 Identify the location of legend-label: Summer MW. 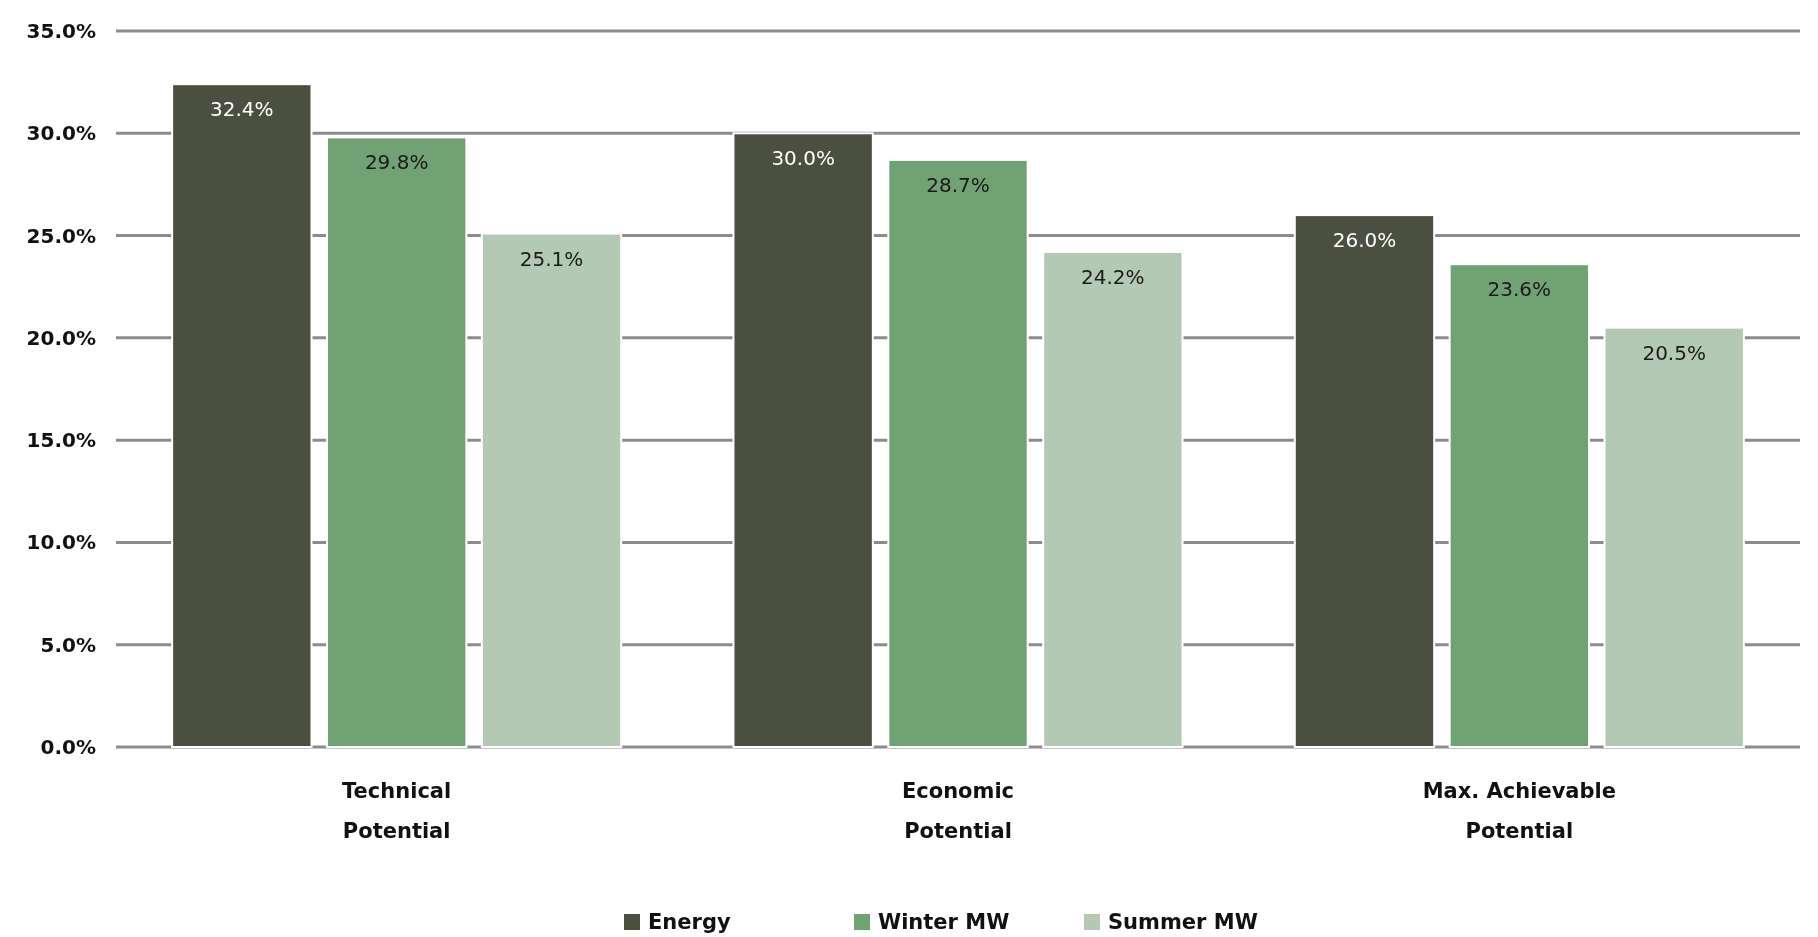
(1183, 922).